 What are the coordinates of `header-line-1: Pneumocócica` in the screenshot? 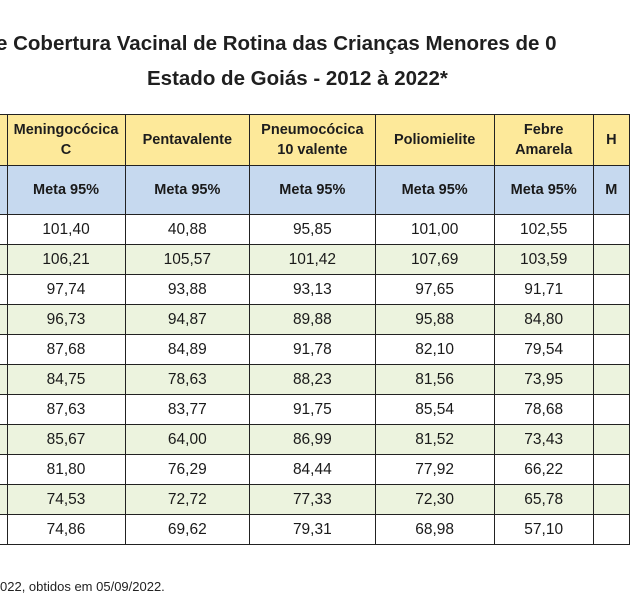 It's located at (312, 130).